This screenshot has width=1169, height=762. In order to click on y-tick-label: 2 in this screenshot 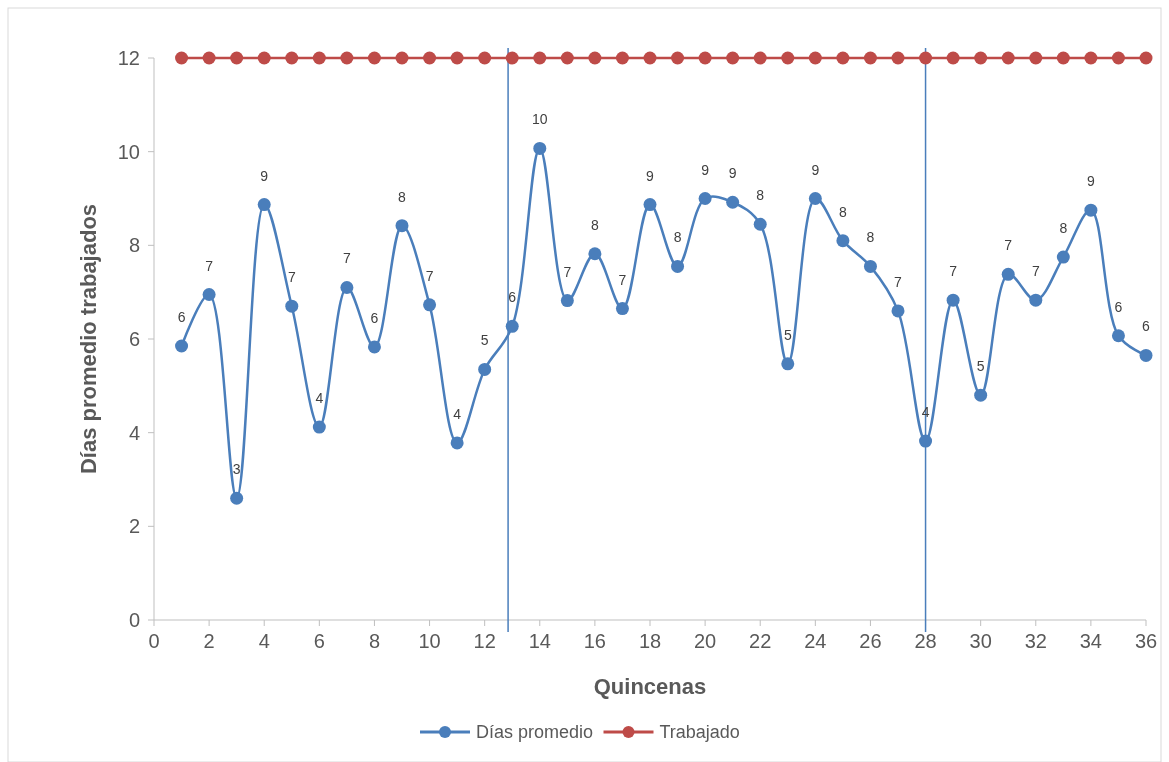, I will do `click(134, 526)`.